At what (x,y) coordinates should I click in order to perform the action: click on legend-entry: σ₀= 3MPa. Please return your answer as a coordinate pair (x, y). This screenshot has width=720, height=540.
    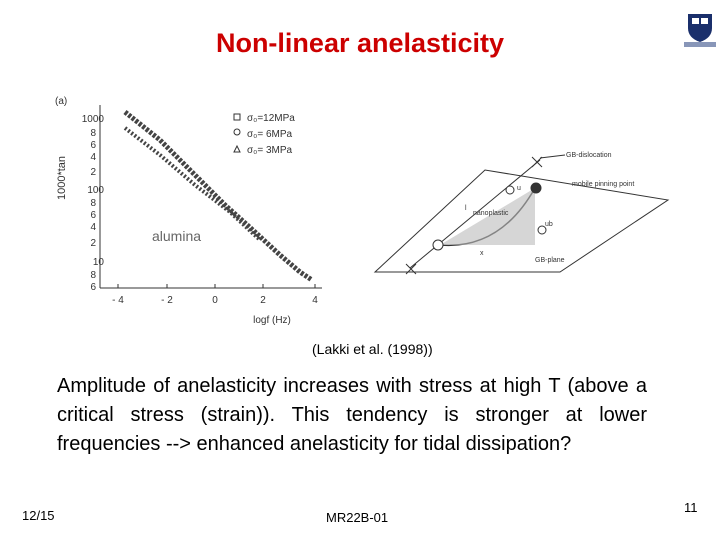
    Looking at the image, I should click on (270, 150).